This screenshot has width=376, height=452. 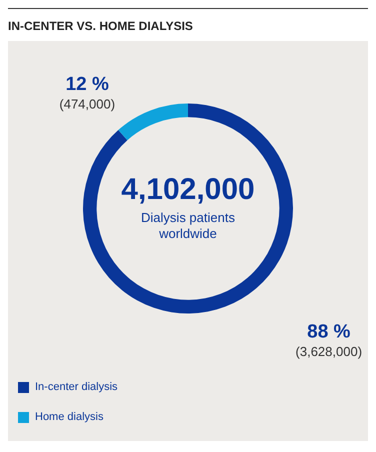 I want to click on legend-label: Home dialysis, so click(x=69, y=417).